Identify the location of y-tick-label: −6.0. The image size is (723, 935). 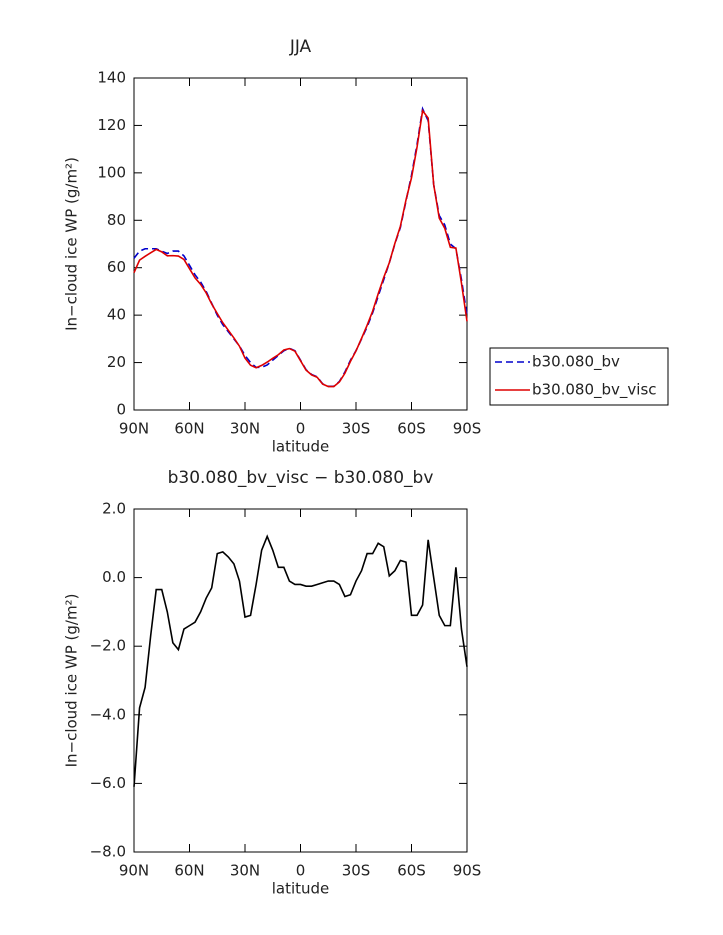
(108, 783).